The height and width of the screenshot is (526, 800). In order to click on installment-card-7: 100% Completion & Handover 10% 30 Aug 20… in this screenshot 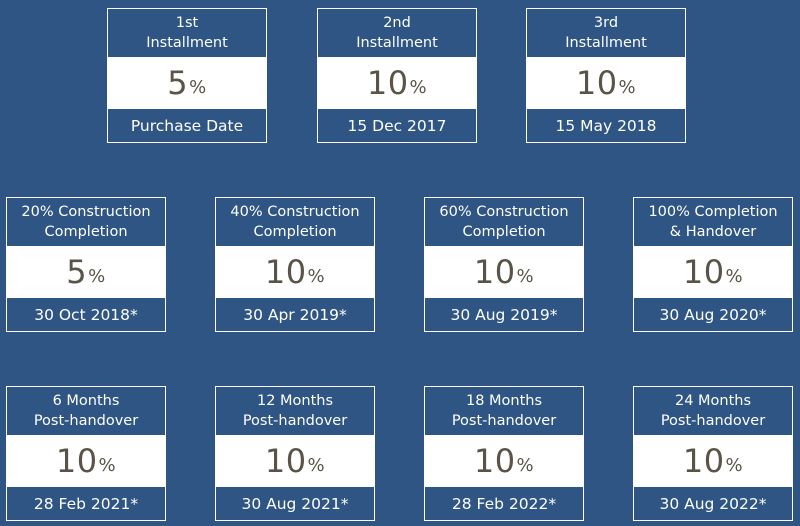, I will do `click(713, 264)`.